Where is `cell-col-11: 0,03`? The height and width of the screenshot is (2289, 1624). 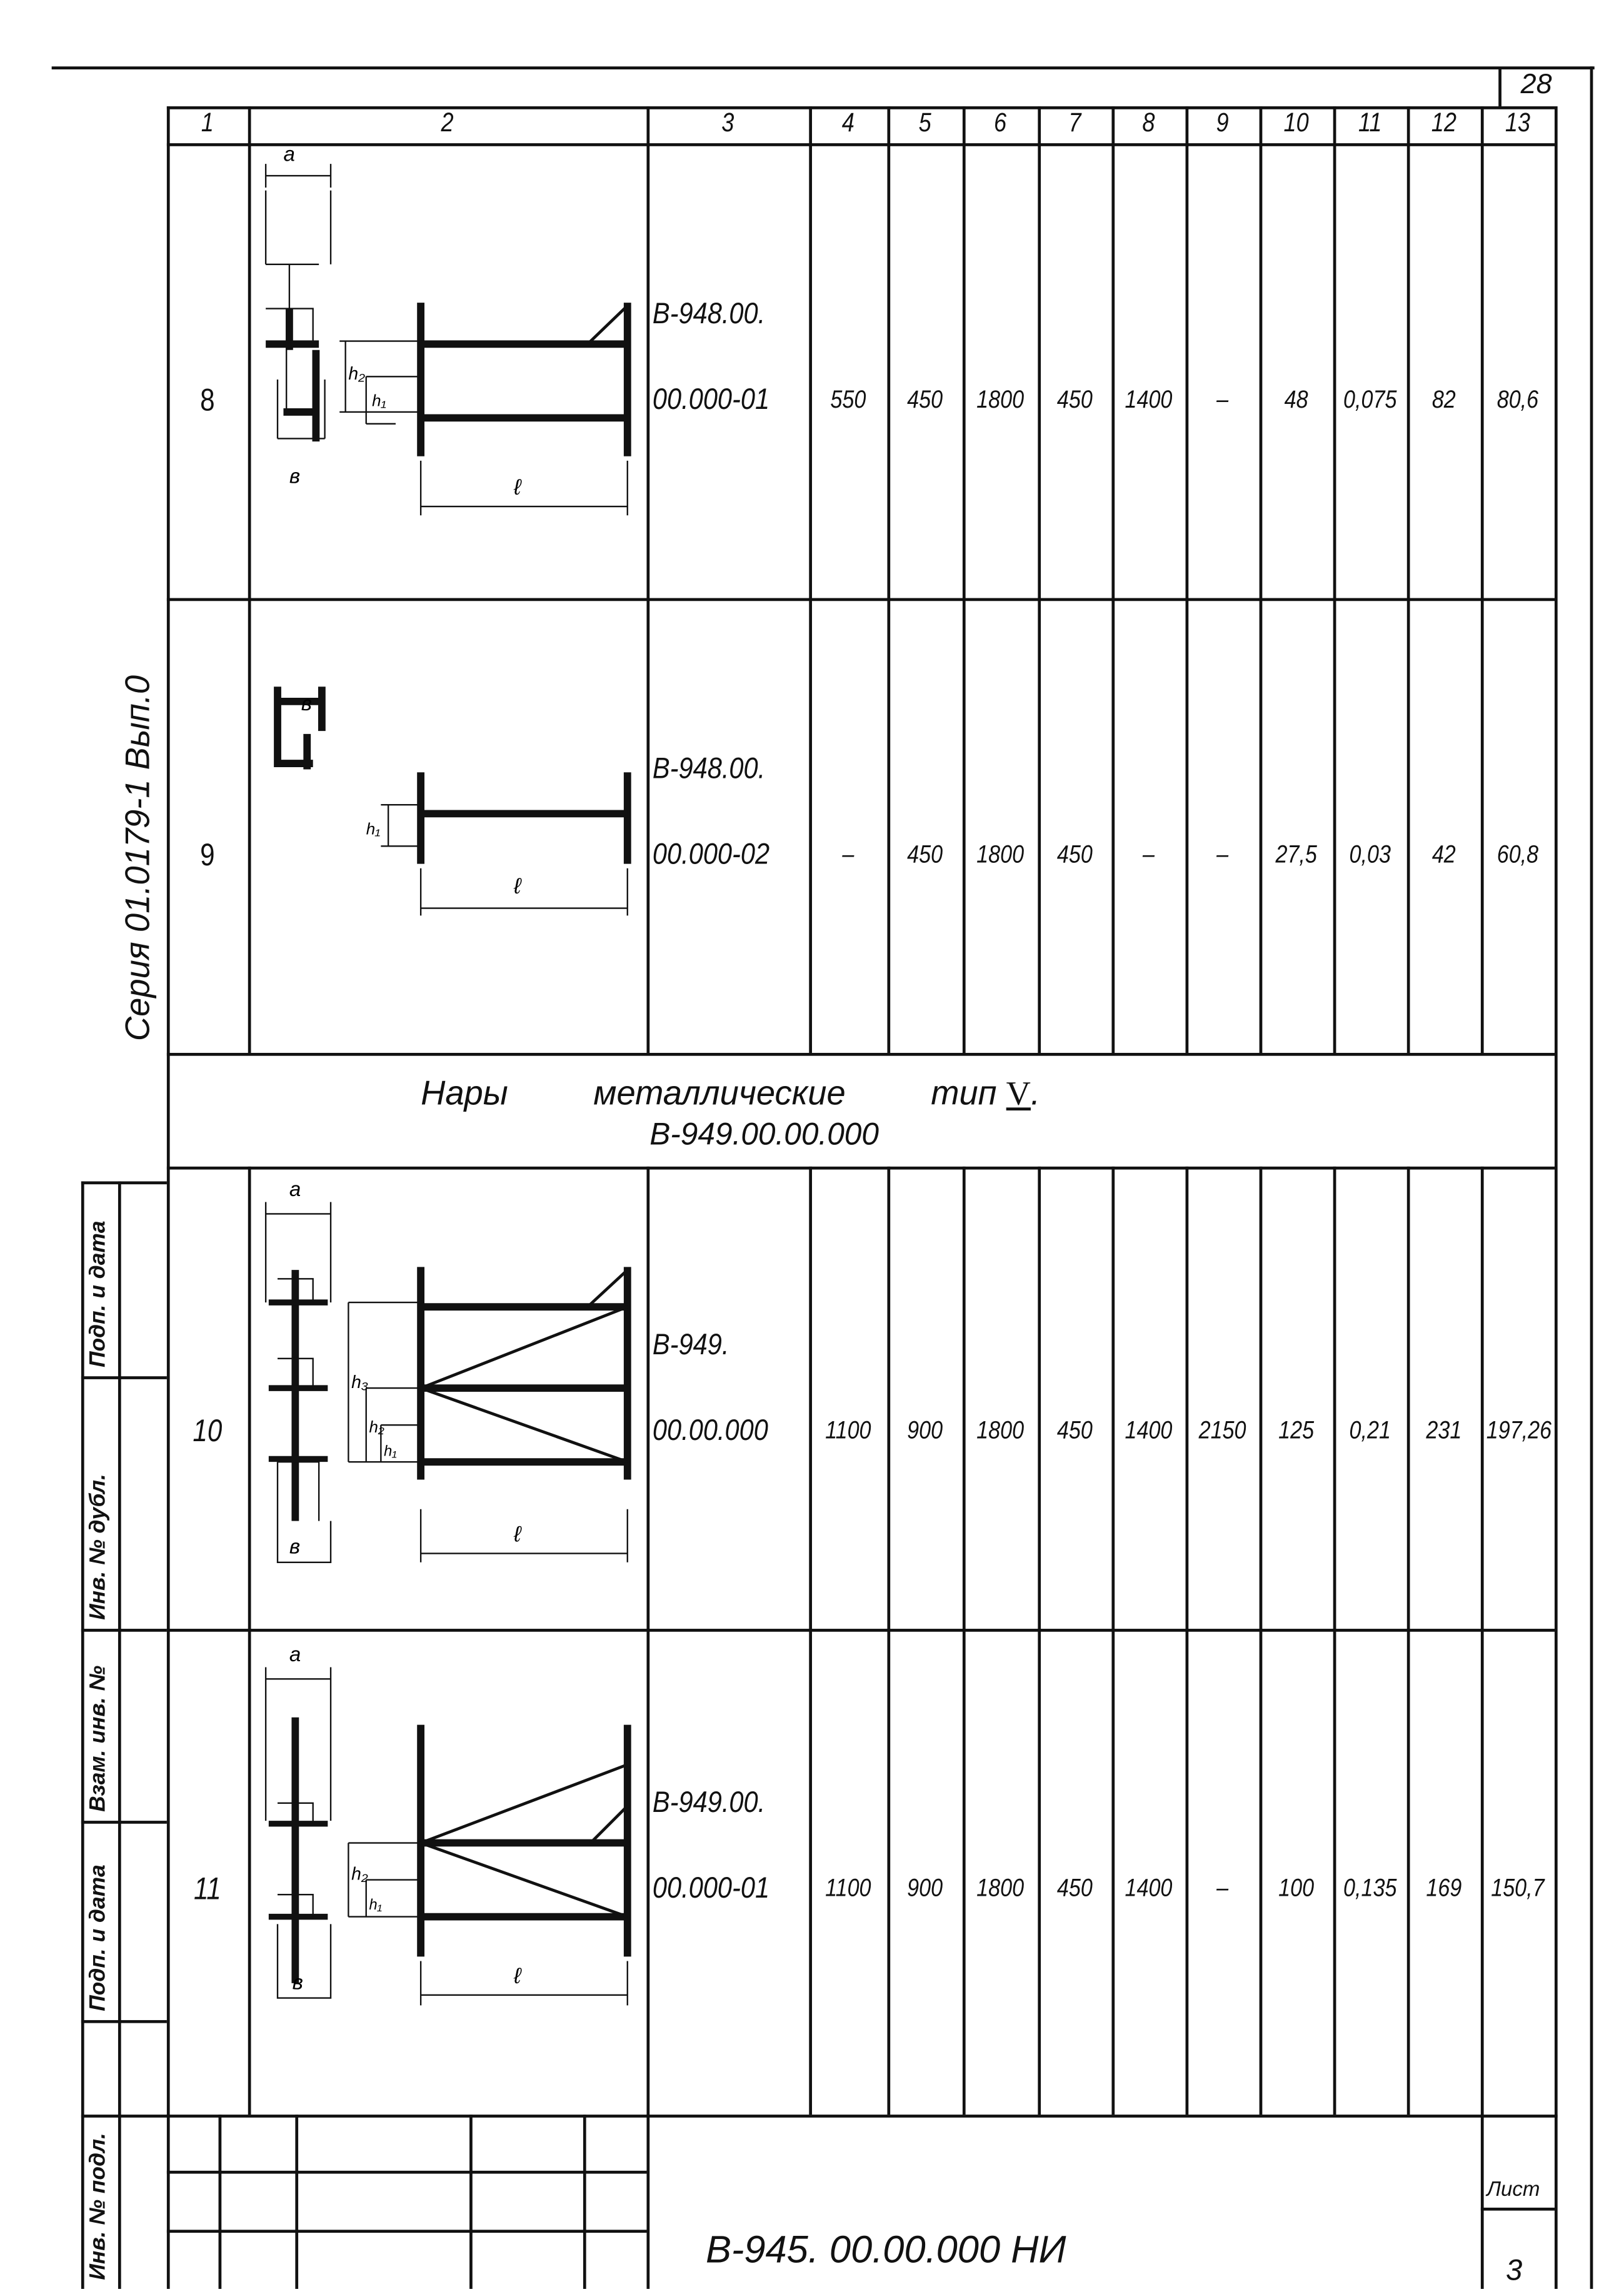 cell-col-11: 0,03 is located at coordinates (1370, 854).